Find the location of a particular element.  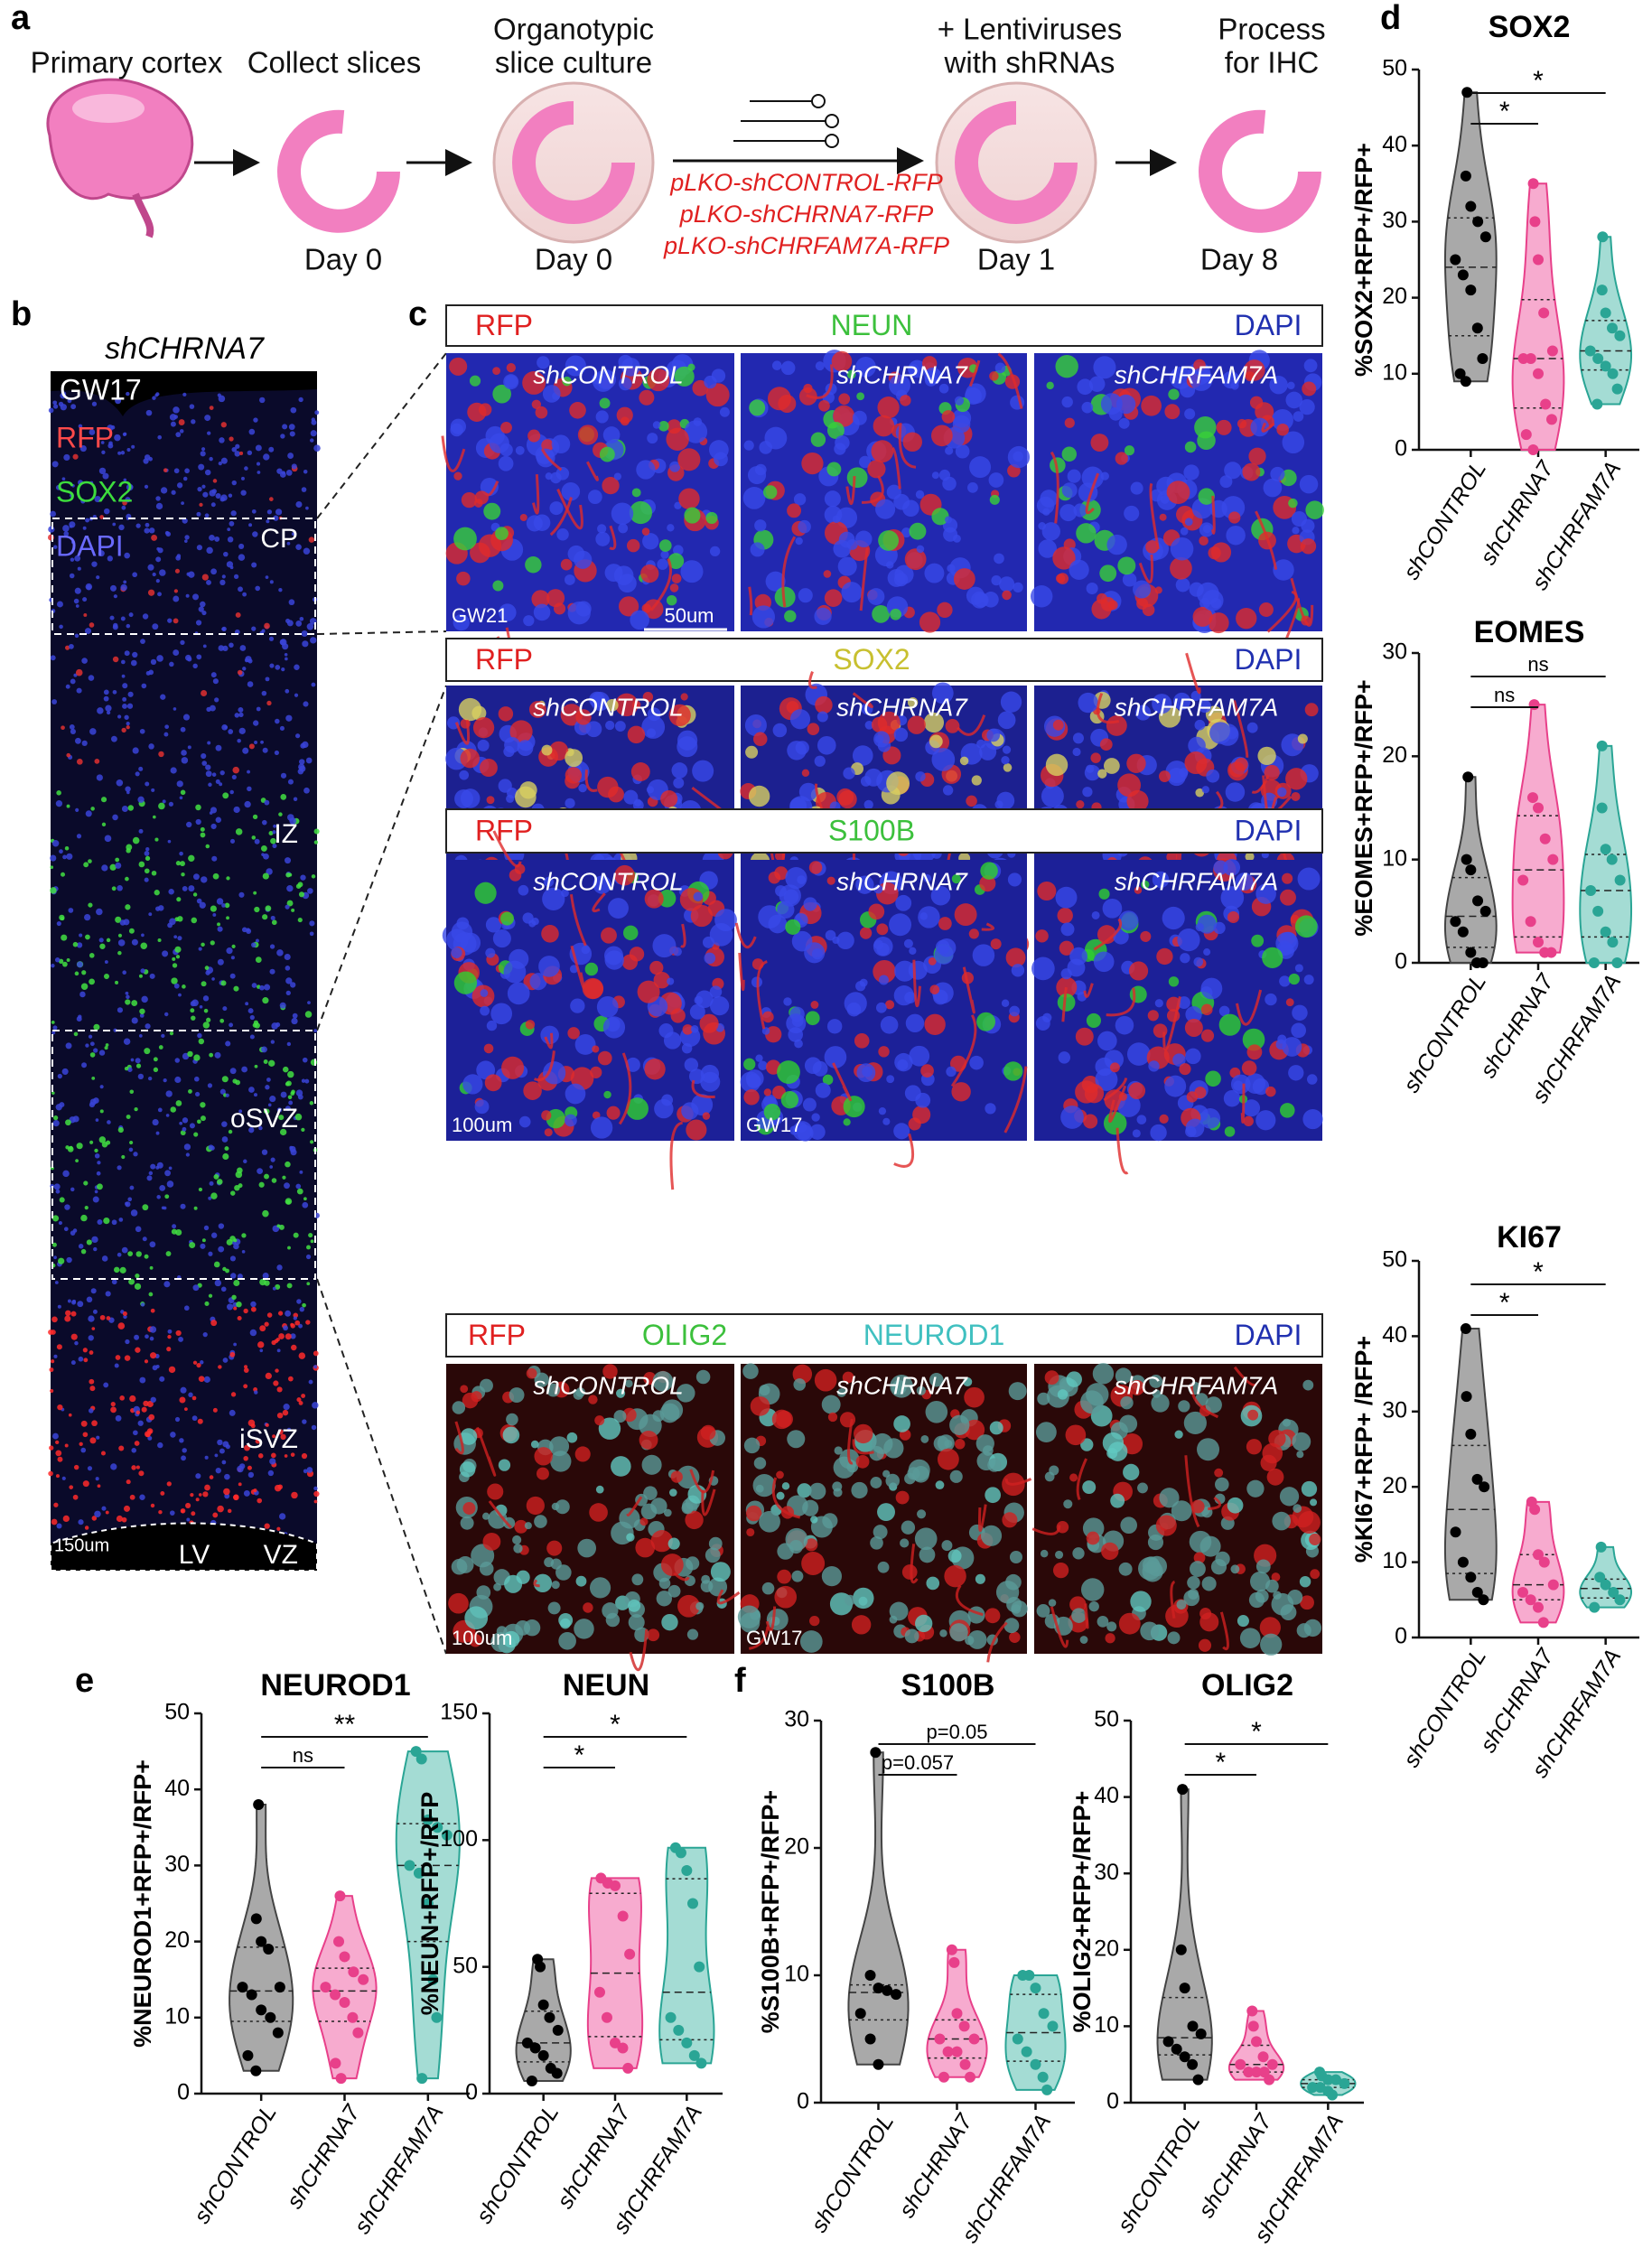

y-tick-label: 50 is located at coordinates (465, 1965).